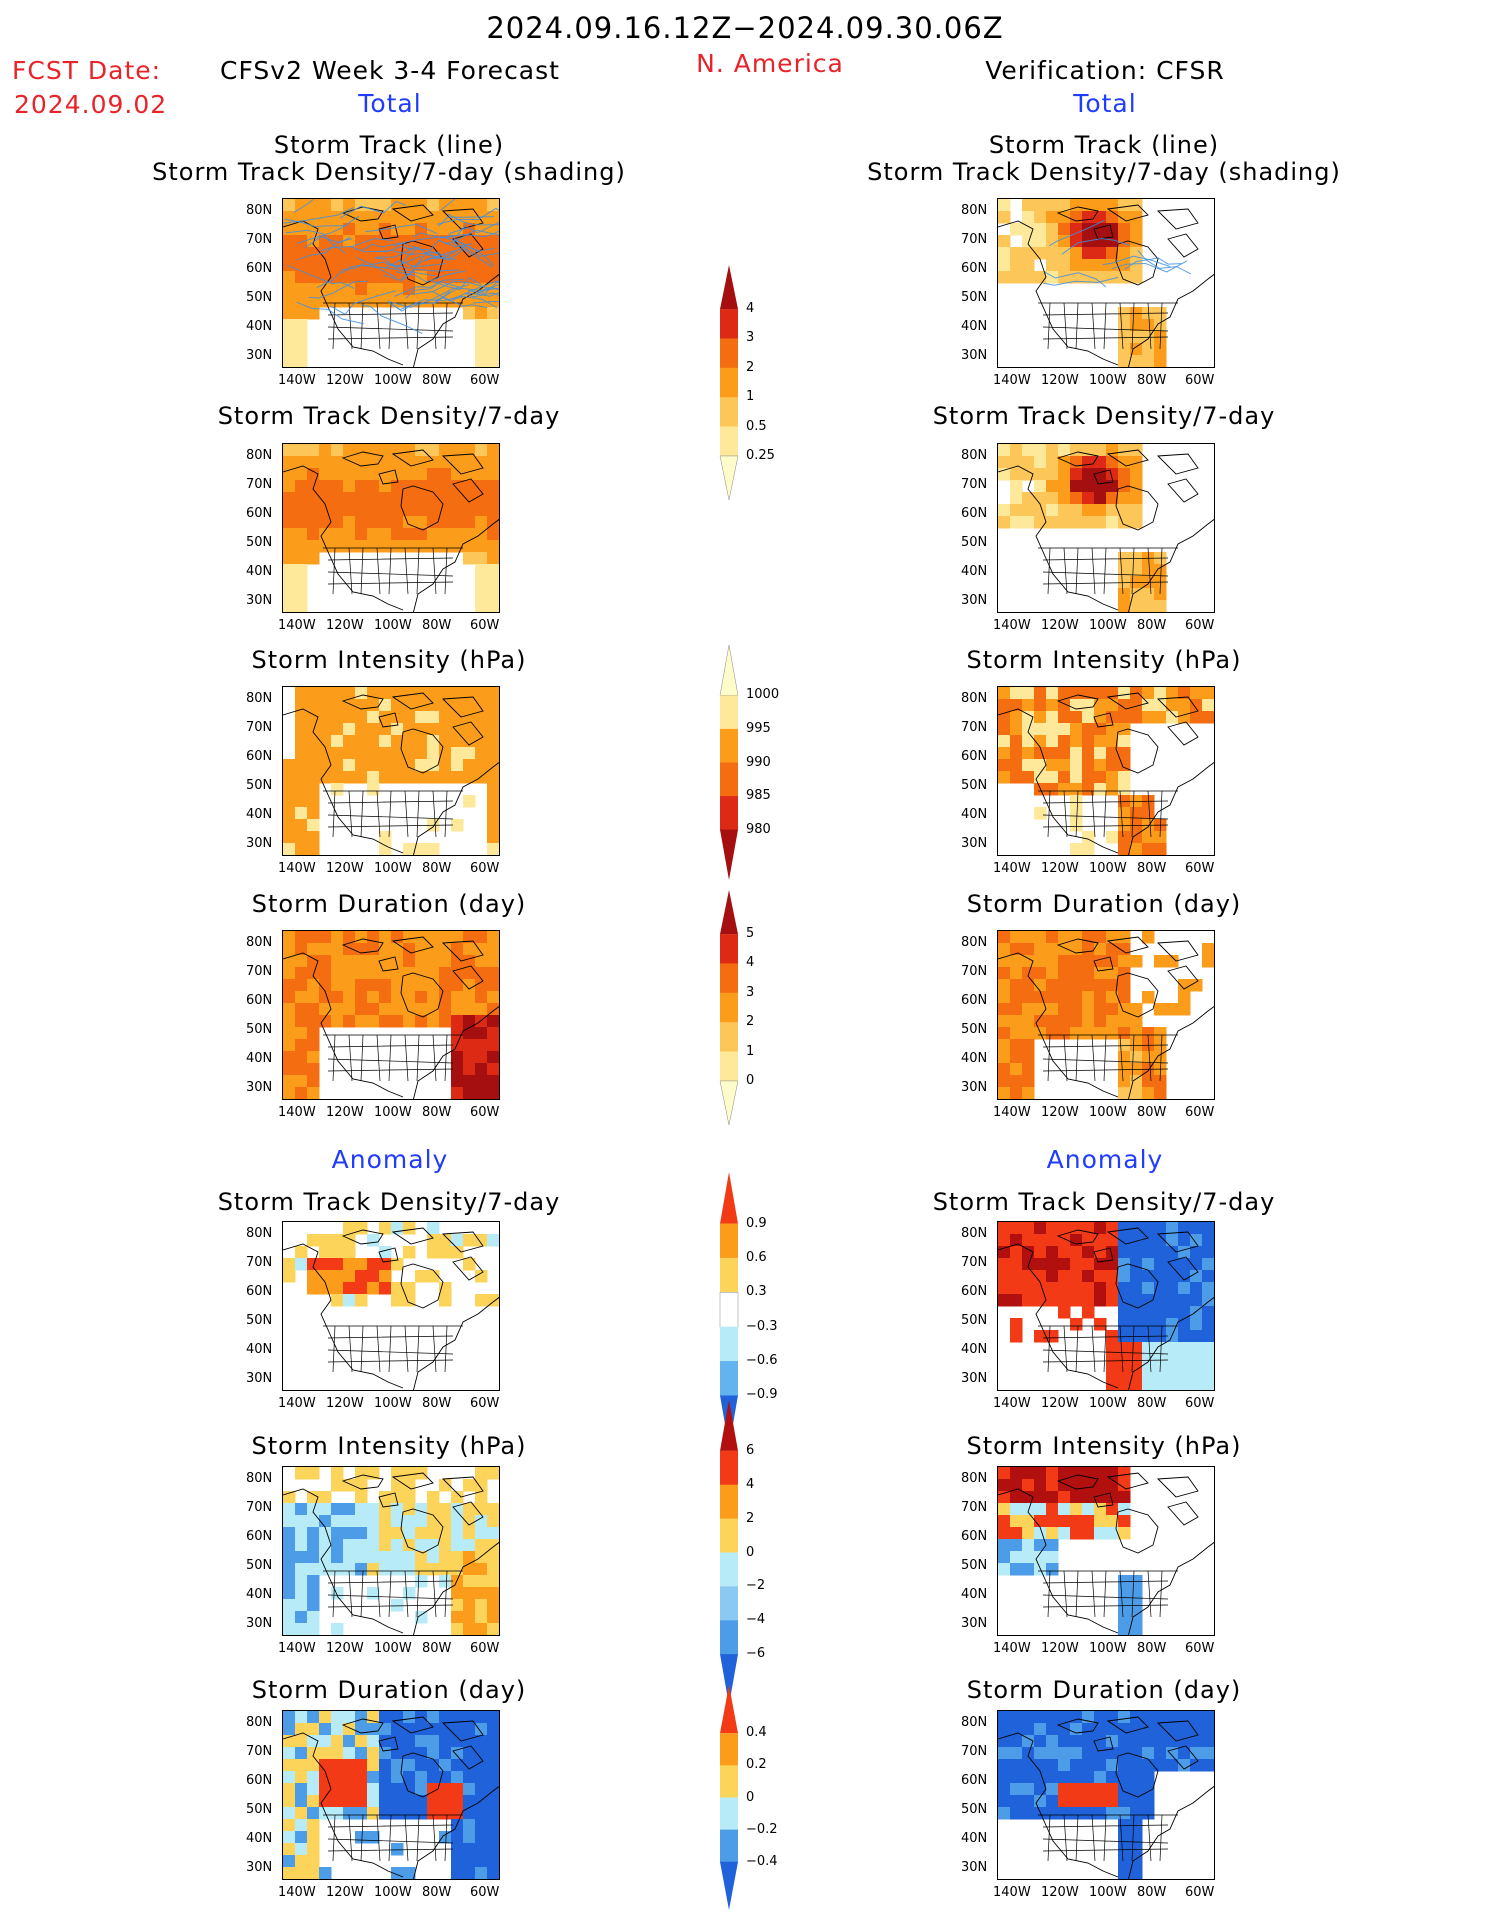 The height and width of the screenshot is (1925, 1487). What do you see at coordinates (729, 1569) in the screenshot?
I see `colorbar-segment` at bounding box center [729, 1569].